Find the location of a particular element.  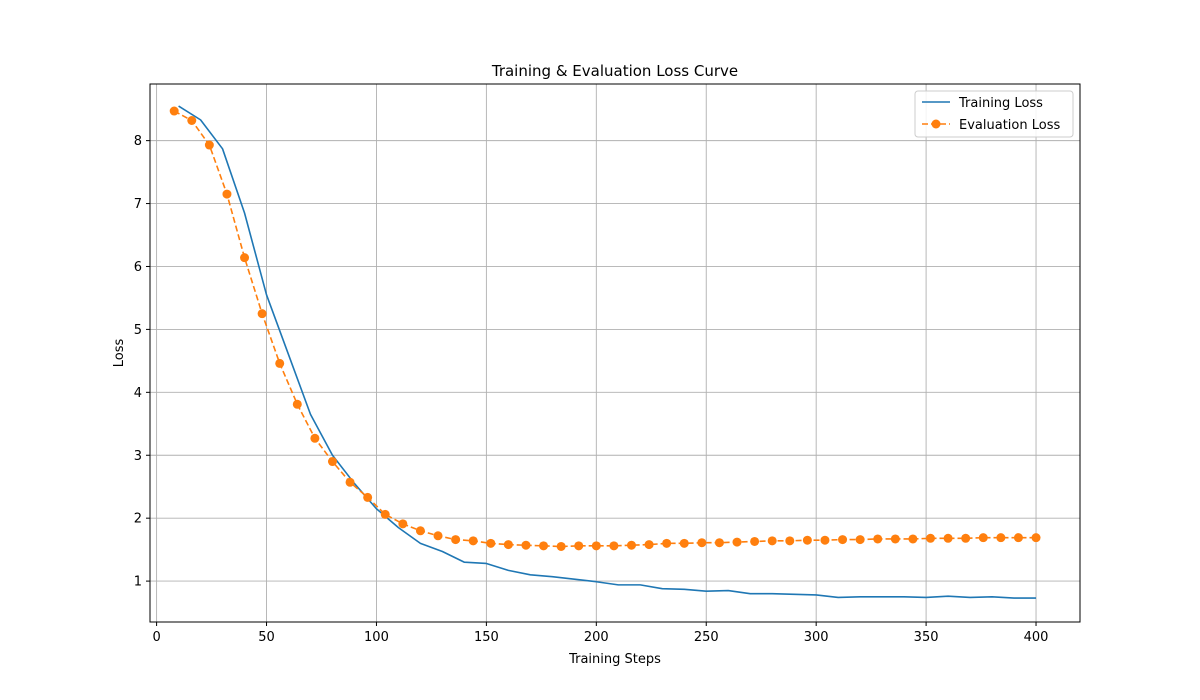

y-tick-label: 5 is located at coordinates (138, 330).